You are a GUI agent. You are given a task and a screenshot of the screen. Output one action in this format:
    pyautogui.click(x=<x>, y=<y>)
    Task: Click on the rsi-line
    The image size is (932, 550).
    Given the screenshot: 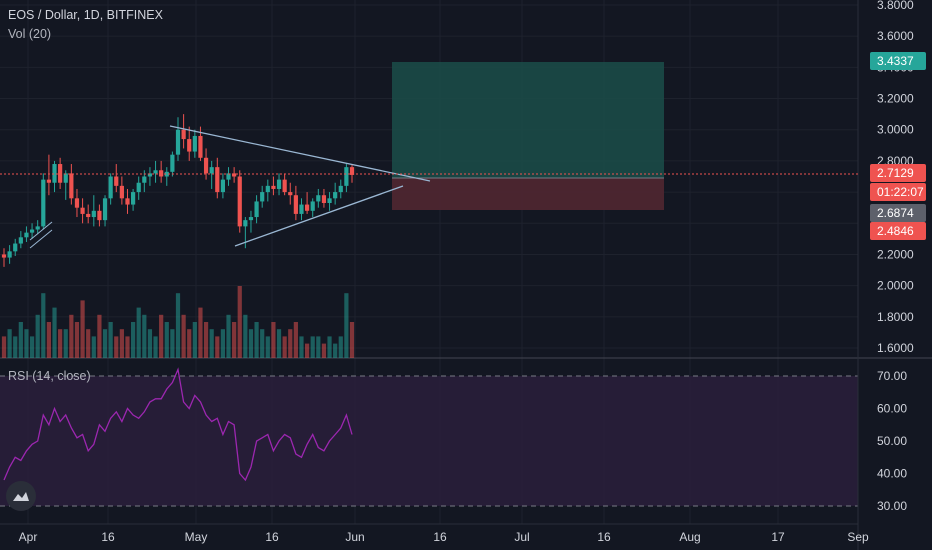 What is the action you would take?
    pyautogui.click(x=178, y=424)
    